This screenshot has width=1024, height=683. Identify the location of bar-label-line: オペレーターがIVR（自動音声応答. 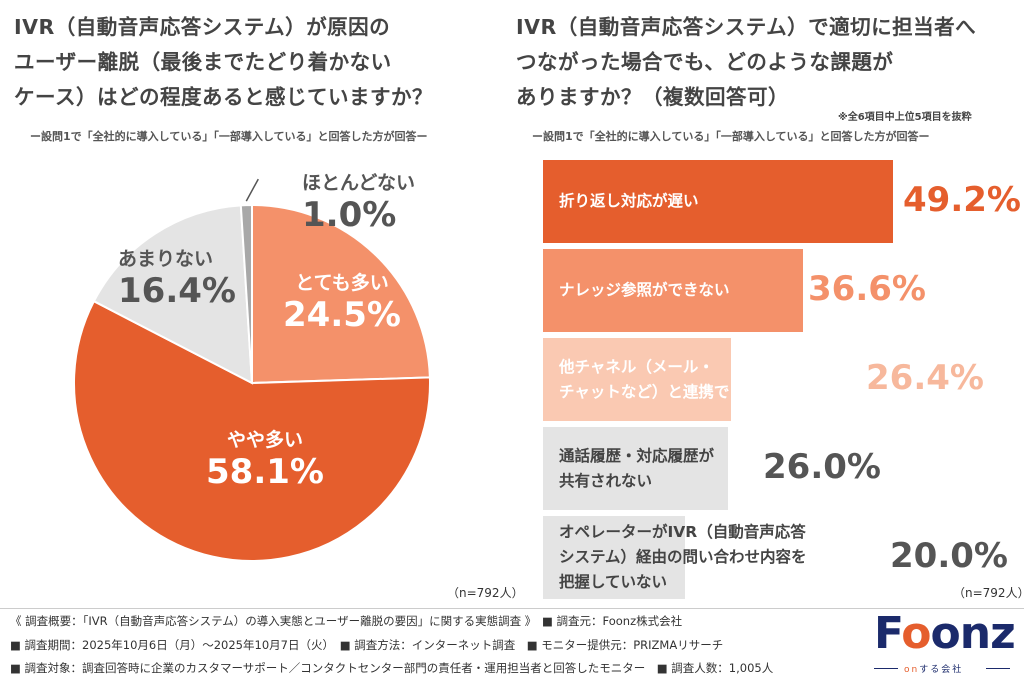
(682, 532).